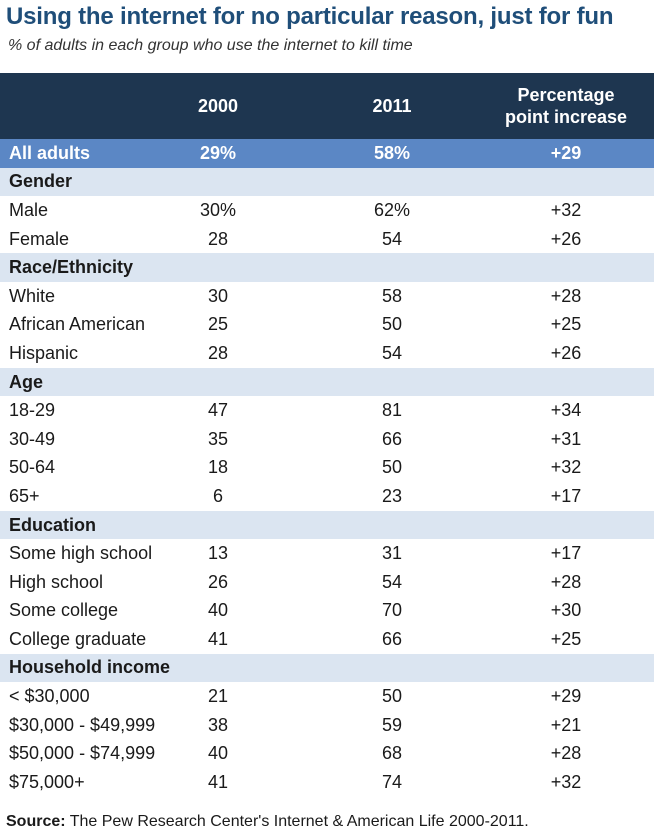 The width and height of the screenshot is (654, 839). Describe the element at coordinates (327, 496) in the screenshot. I see `table-row: 65+ 6 23 +17` at that location.